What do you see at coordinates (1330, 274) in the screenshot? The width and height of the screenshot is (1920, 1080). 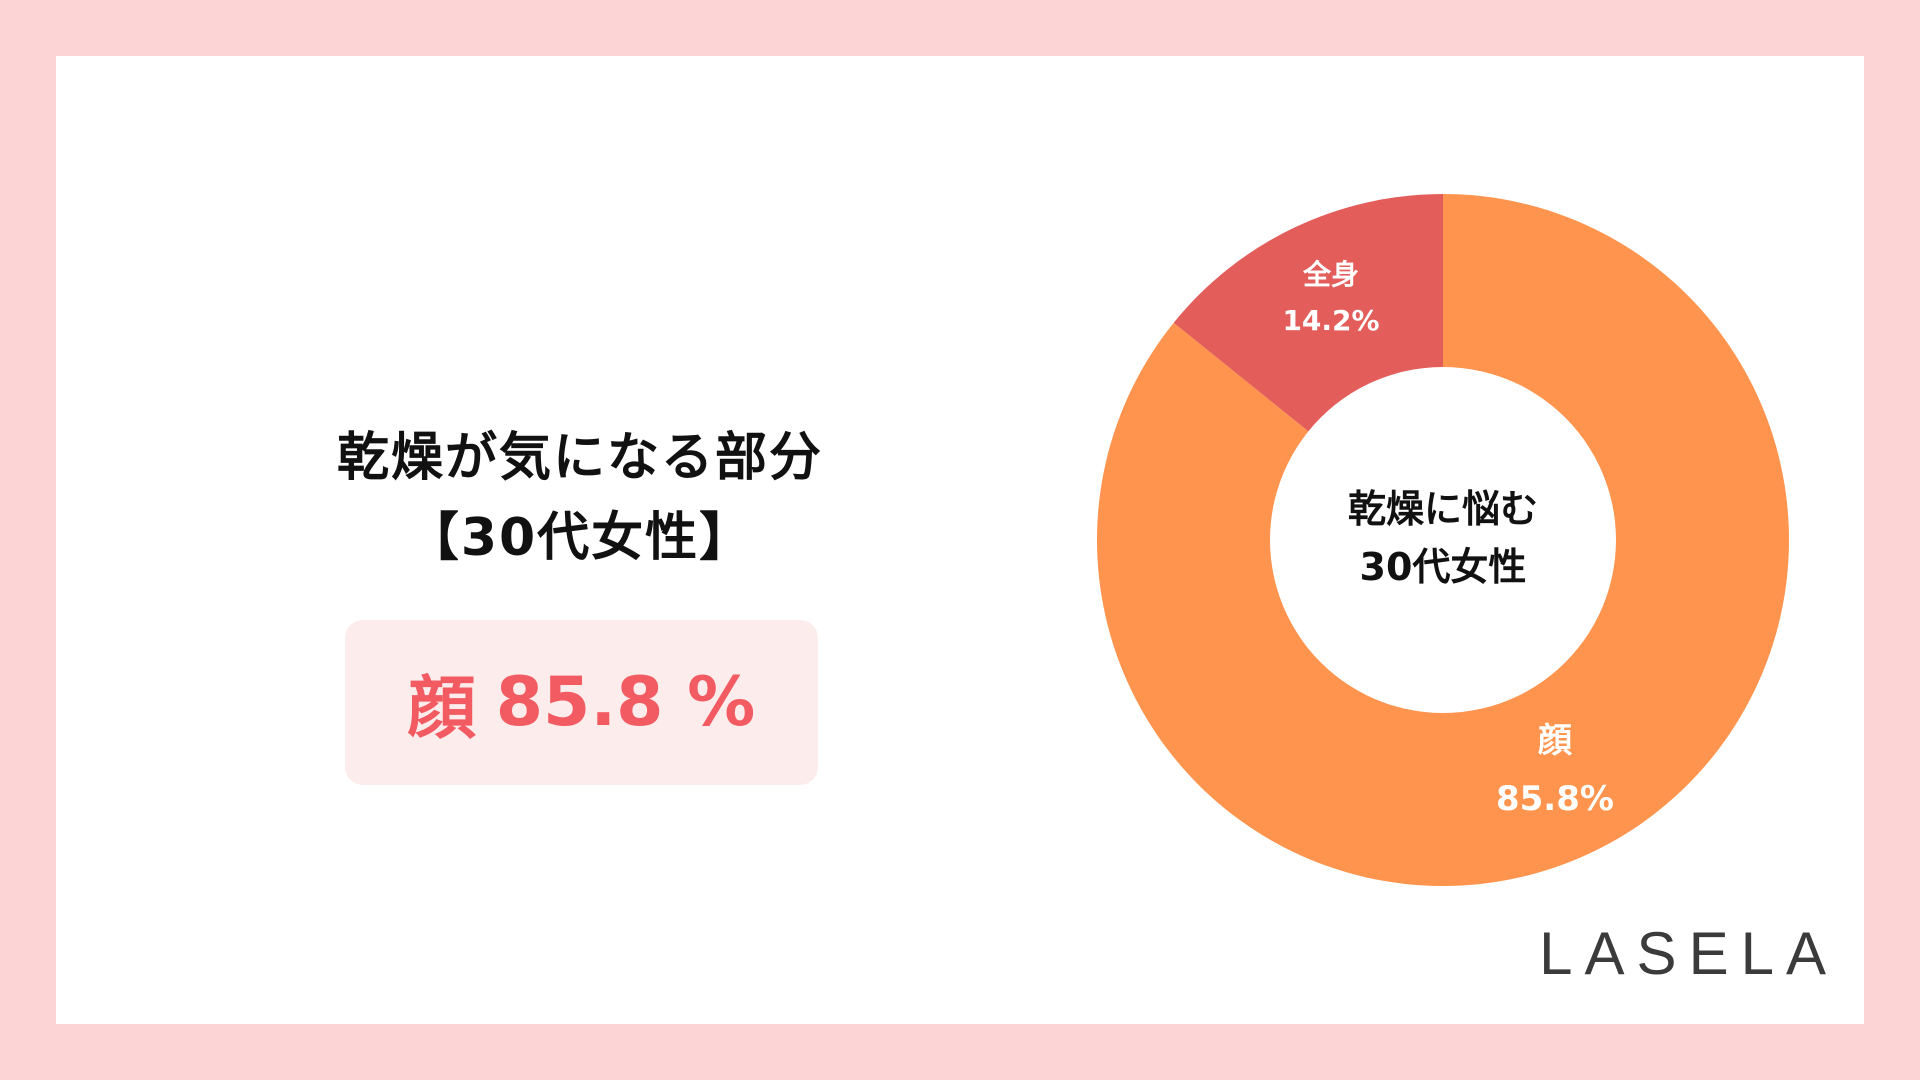 I see `slice-label-0: 全身` at bounding box center [1330, 274].